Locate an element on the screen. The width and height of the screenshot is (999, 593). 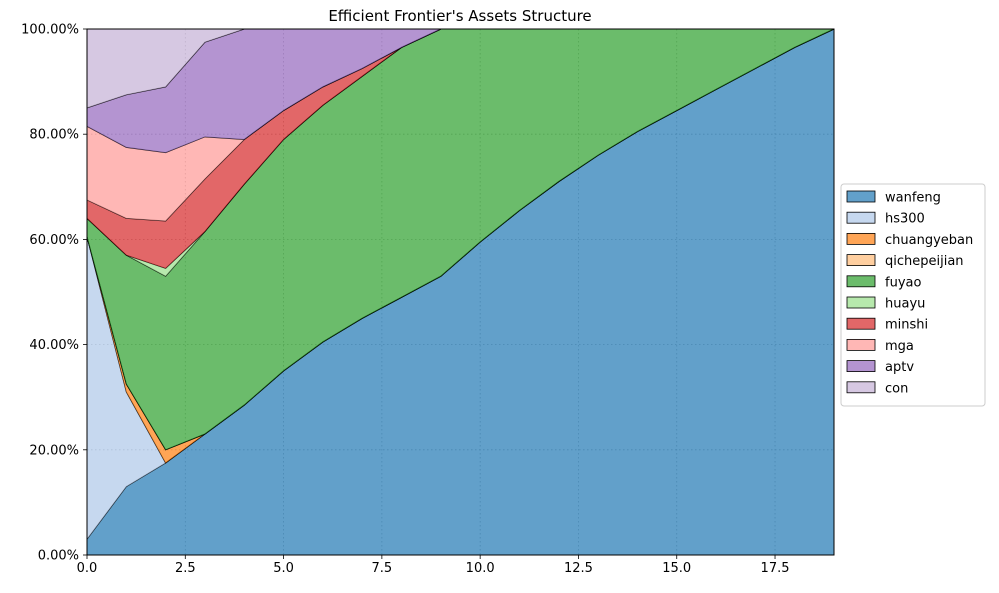
x-tick-label: 7.5 is located at coordinates (382, 568).